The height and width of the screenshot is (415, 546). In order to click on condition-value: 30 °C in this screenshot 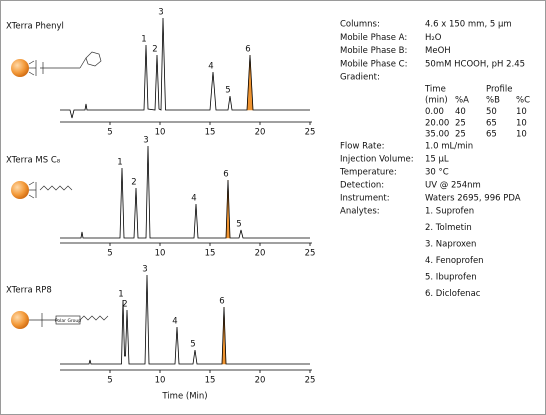, I will do `click(437, 173)`.